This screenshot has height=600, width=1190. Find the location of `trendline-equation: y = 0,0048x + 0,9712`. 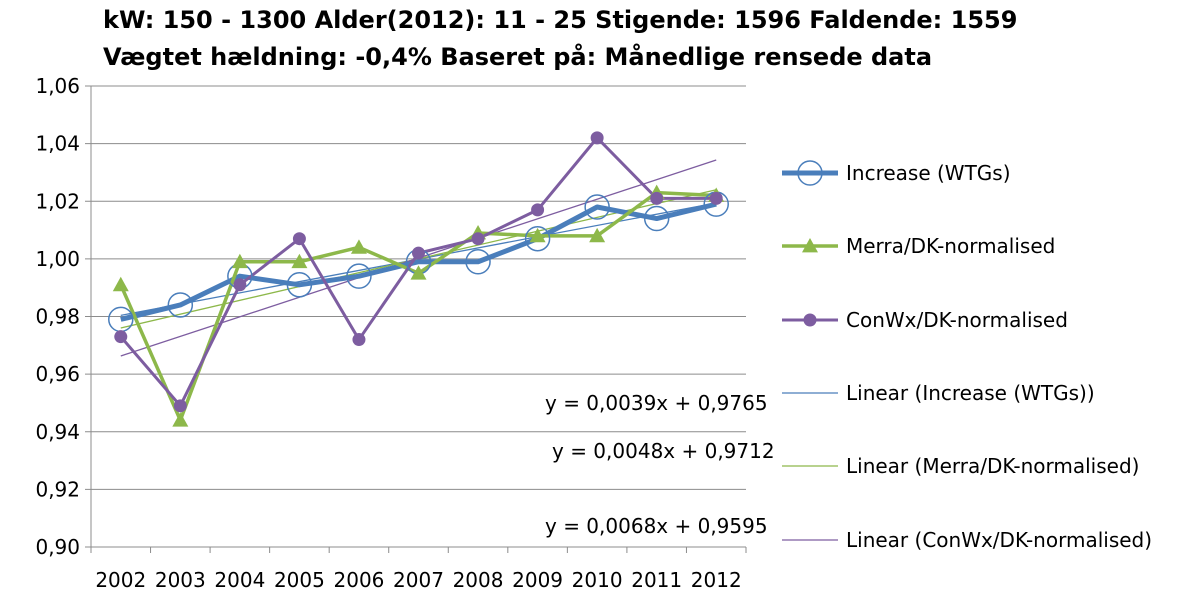

trendline-equation: y = 0,0048x + 0,9712 is located at coordinates (663, 451).